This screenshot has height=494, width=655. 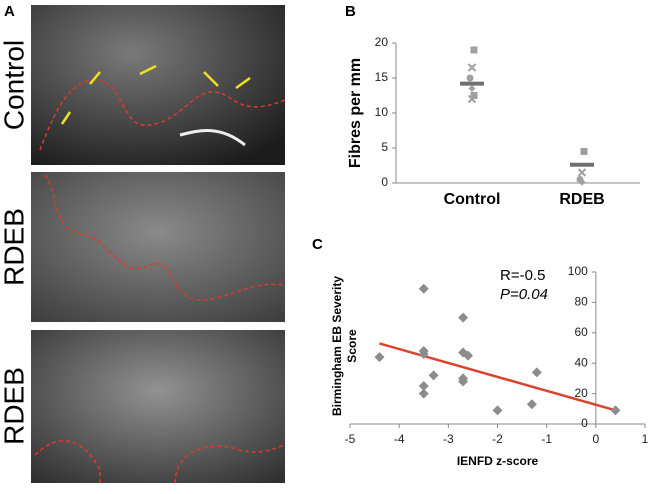 What do you see at coordinates (472, 199) in the screenshot?
I see `x-tick-label: Control` at bounding box center [472, 199].